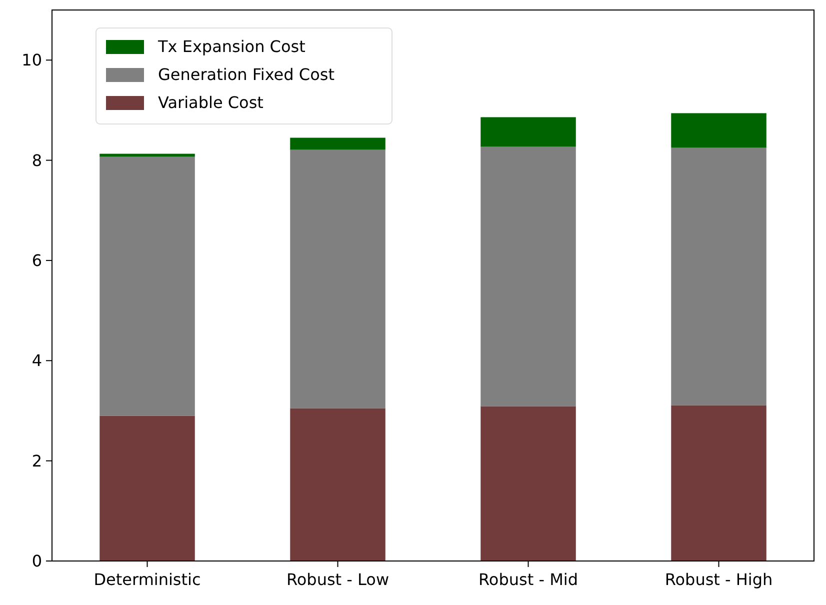  Describe the element at coordinates (37, 260) in the screenshot. I see `y-tick-label: 6` at that location.